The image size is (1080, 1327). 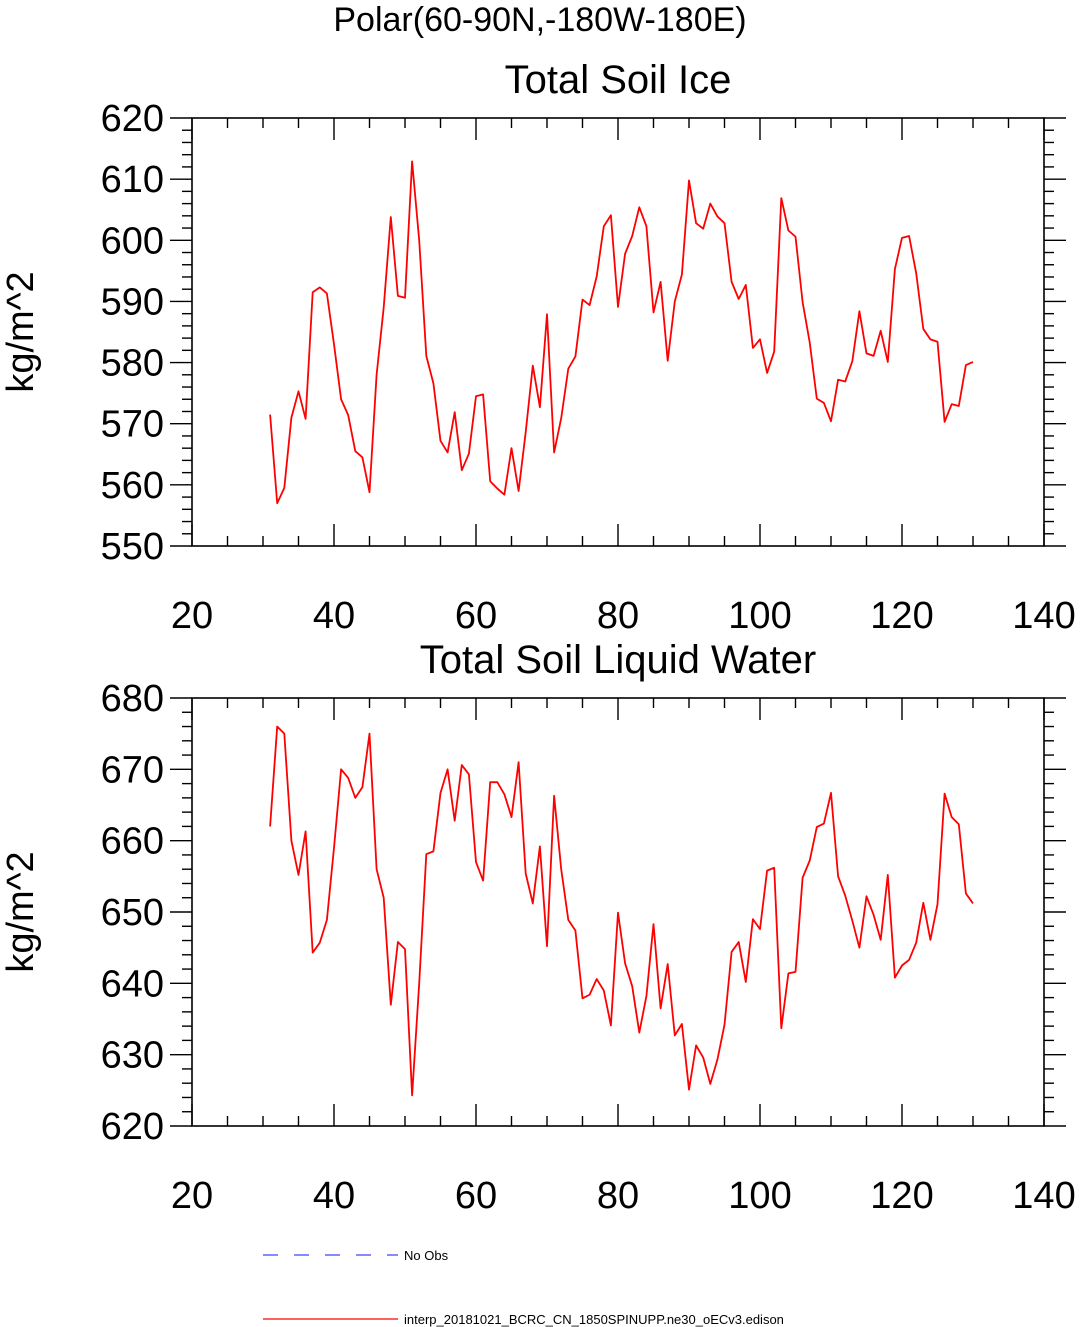 What do you see at coordinates (539, 20) in the screenshot?
I see `figure-suptitle: Polar(60-90N,-180W-180E)` at bounding box center [539, 20].